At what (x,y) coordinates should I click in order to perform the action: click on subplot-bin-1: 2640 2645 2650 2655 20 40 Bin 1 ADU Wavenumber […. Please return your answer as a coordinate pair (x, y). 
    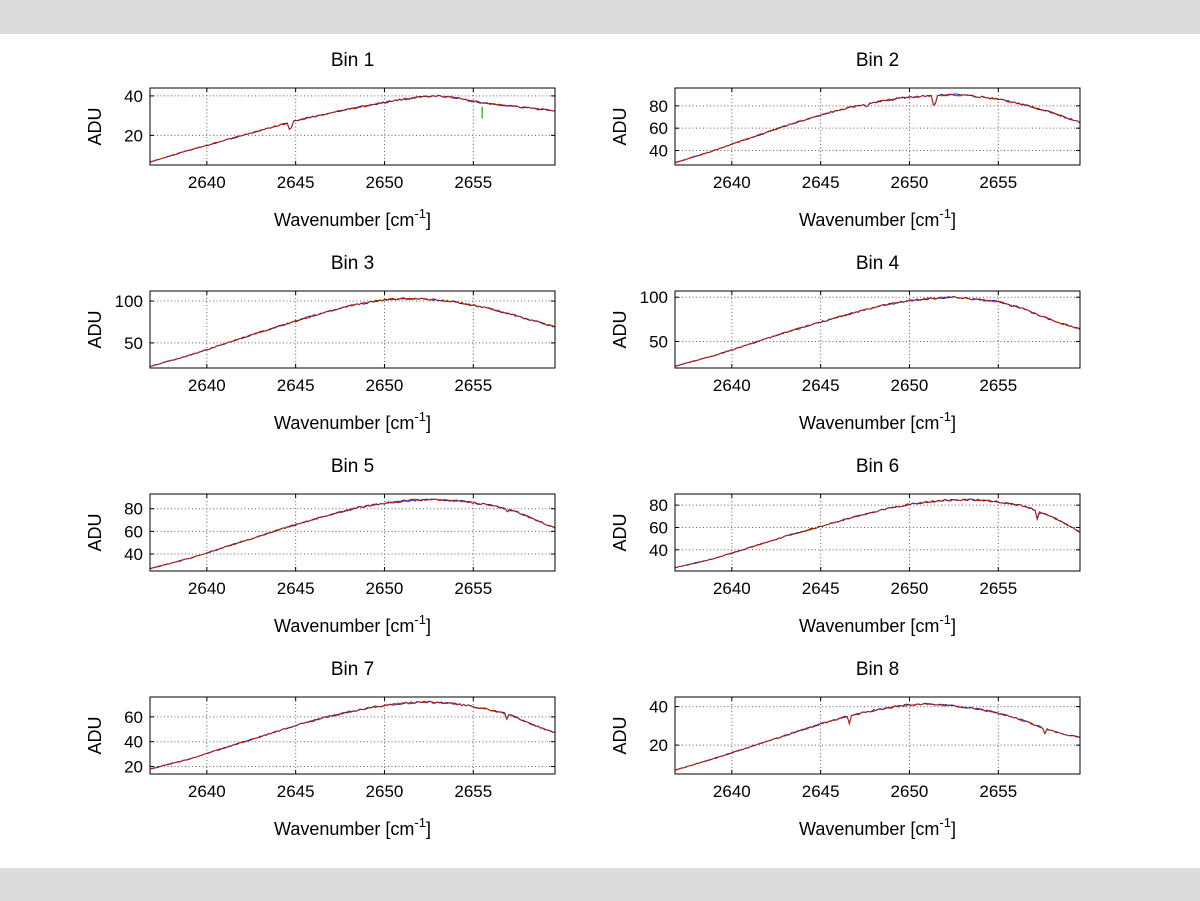
    Looking at the image, I should click on (317, 141).